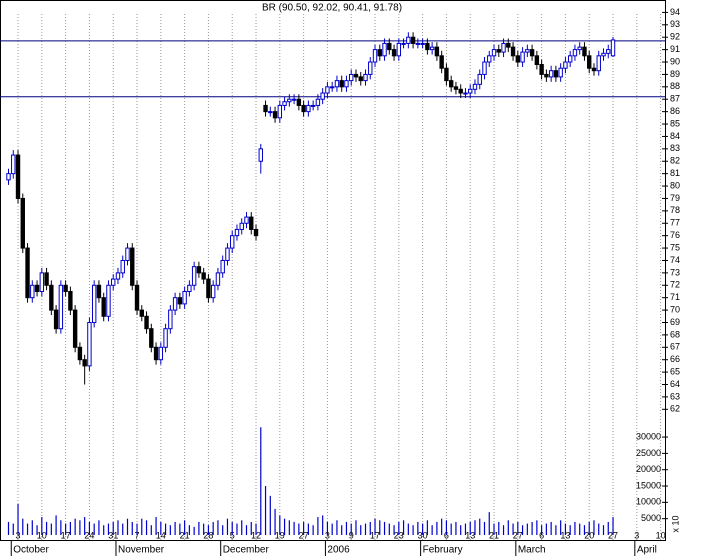 The image size is (707, 556). Describe the element at coordinates (675, 173) in the screenshot. I see `y-tick-label: 81` at that location.